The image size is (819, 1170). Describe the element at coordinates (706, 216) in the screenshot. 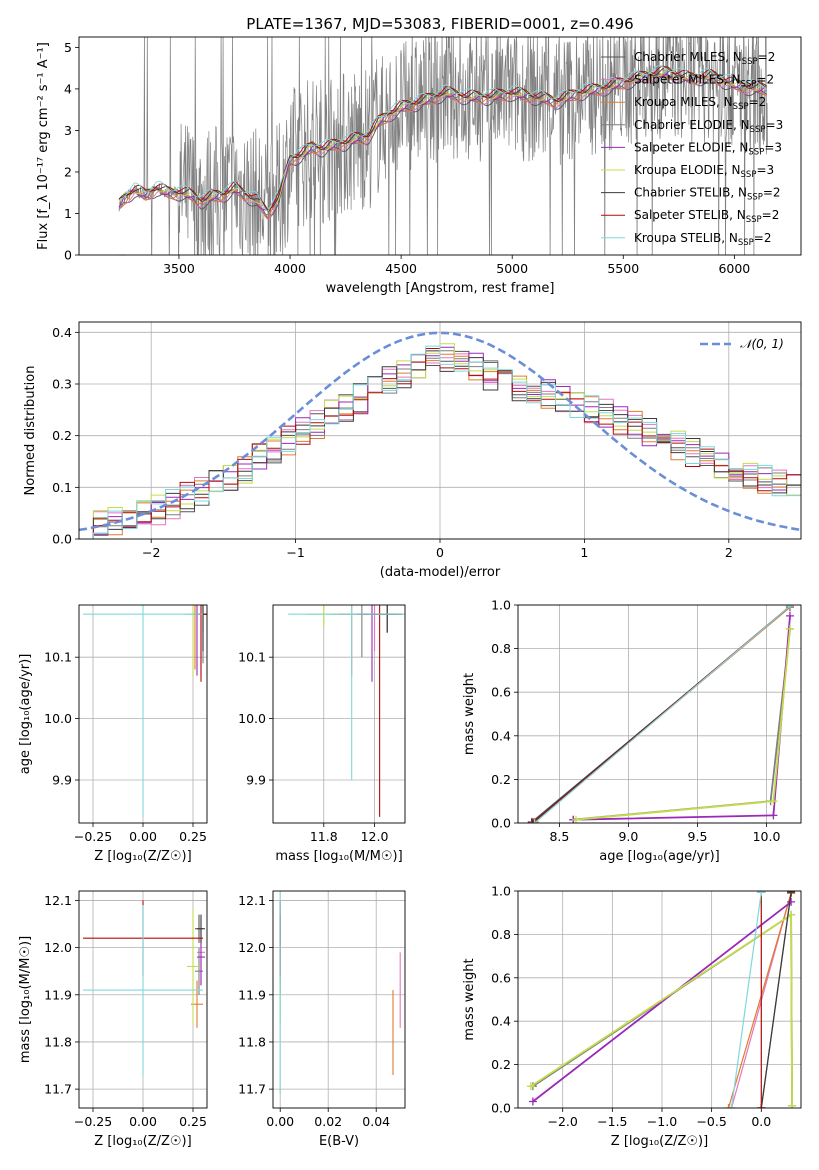

I see `legend-label: Salpeter STELIB, NSSP=2` at that location.